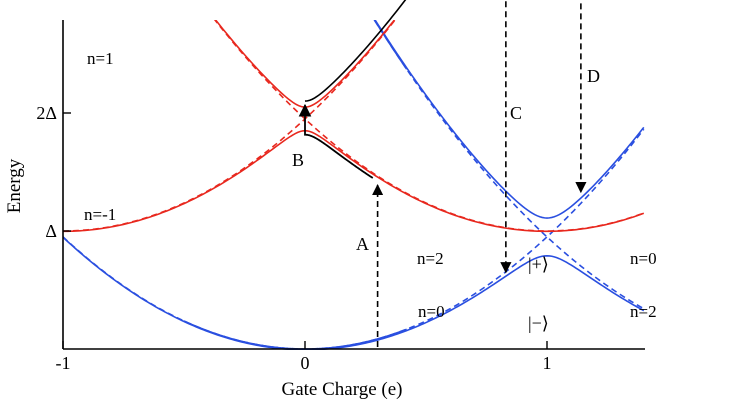 This screenshot has height=406, width=748. I want to click on y-tick-label: Δ, so click(51, 231).